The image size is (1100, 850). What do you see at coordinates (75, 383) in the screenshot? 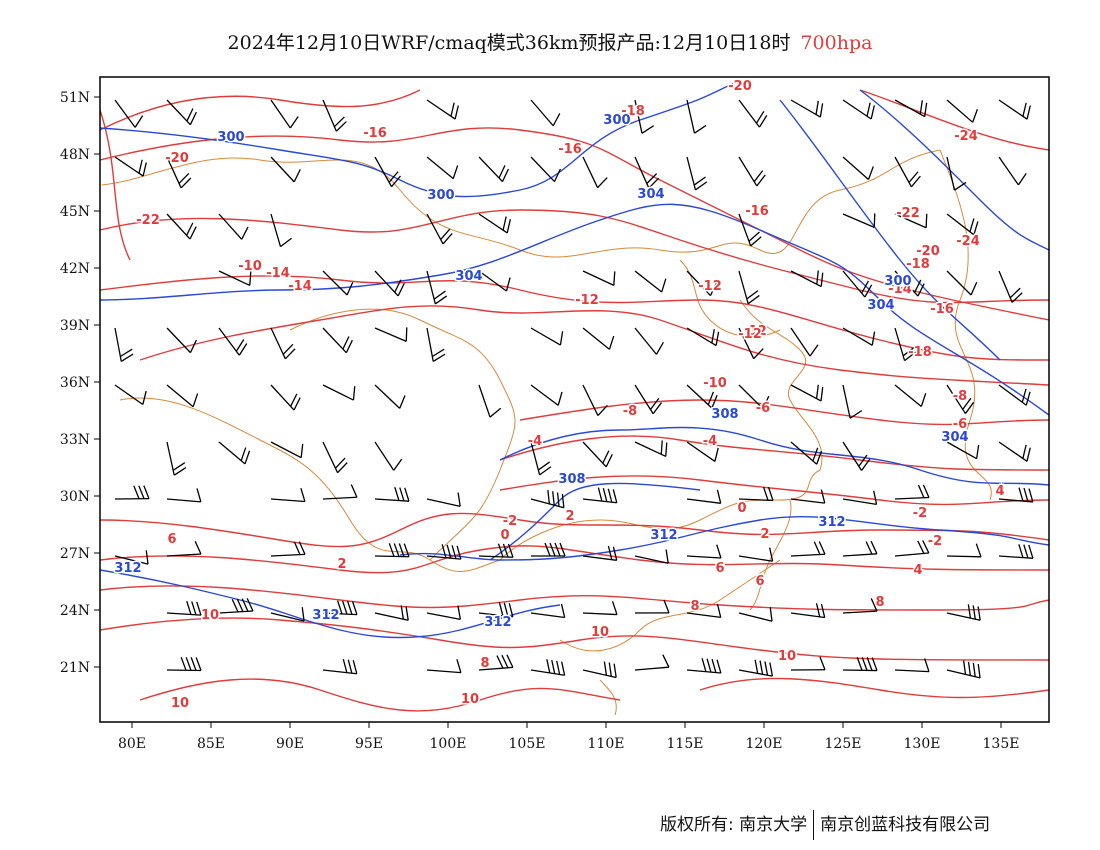
I see `lat-label: 36N` at bounding box center [75, 383].